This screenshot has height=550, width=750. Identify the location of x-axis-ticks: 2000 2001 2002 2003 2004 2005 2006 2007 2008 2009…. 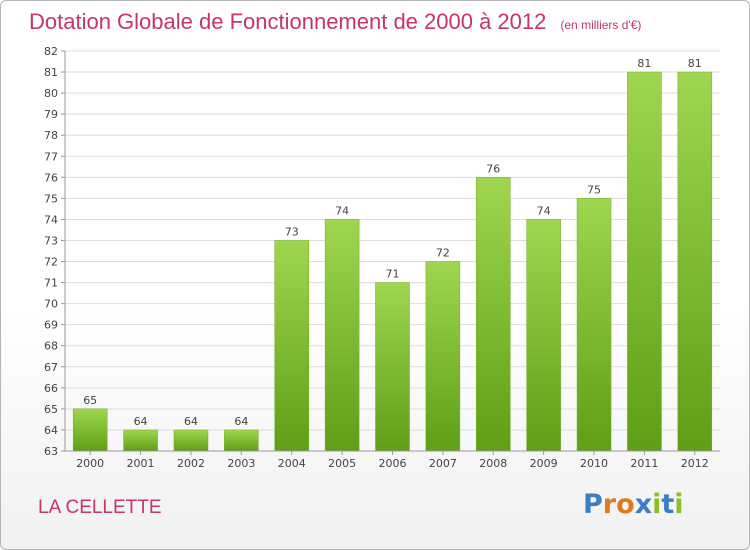
(392, 460).